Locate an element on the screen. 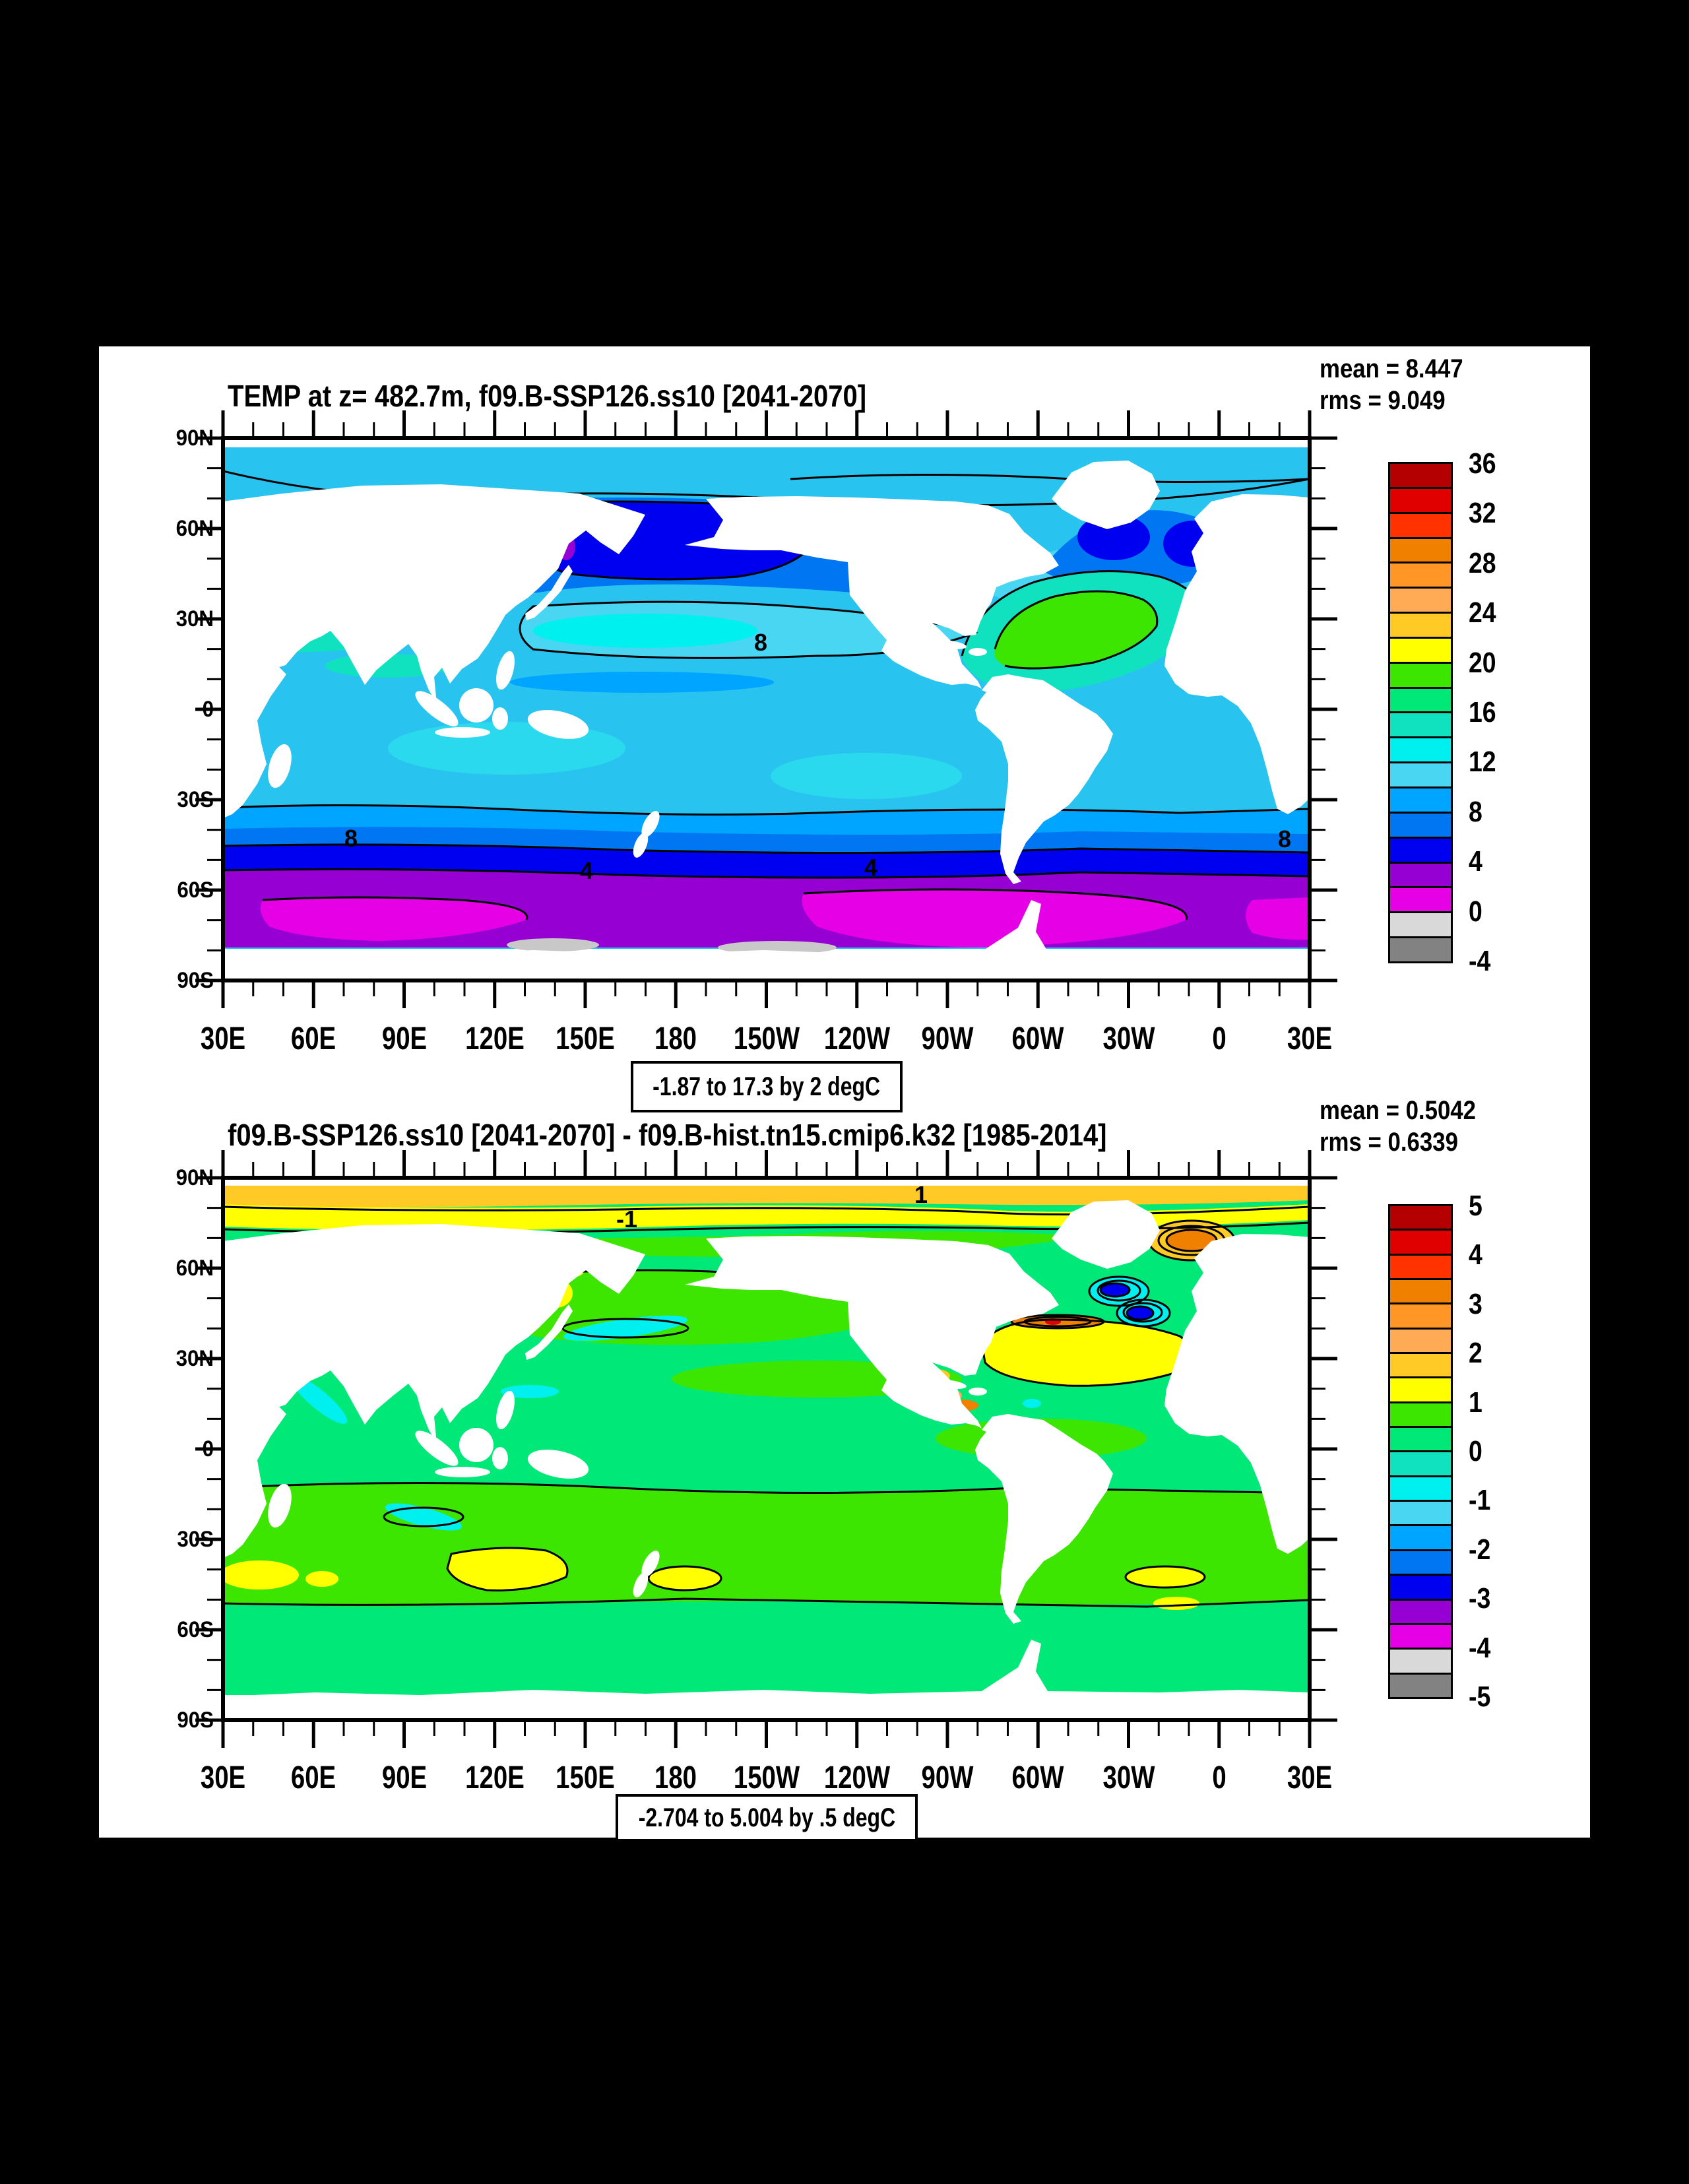 This screenshot has height=2184, width=1689. x-tick-label: 90W is located at coordinates (947, 1038).